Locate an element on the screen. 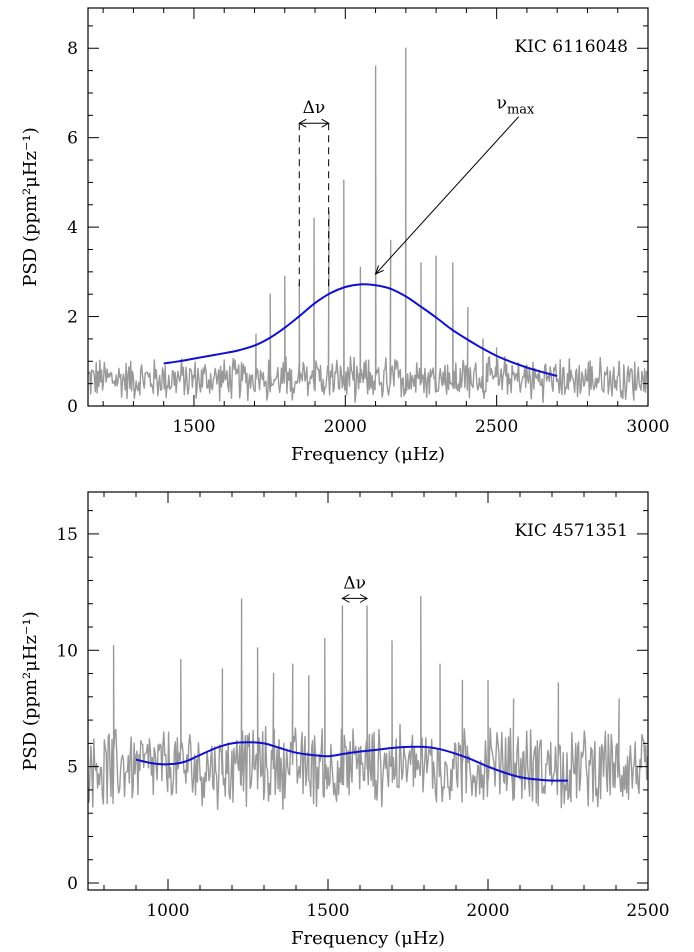 This screenshot has width=694, height=952. x-tick-label: 1000 is located at coordinates (167, 911).